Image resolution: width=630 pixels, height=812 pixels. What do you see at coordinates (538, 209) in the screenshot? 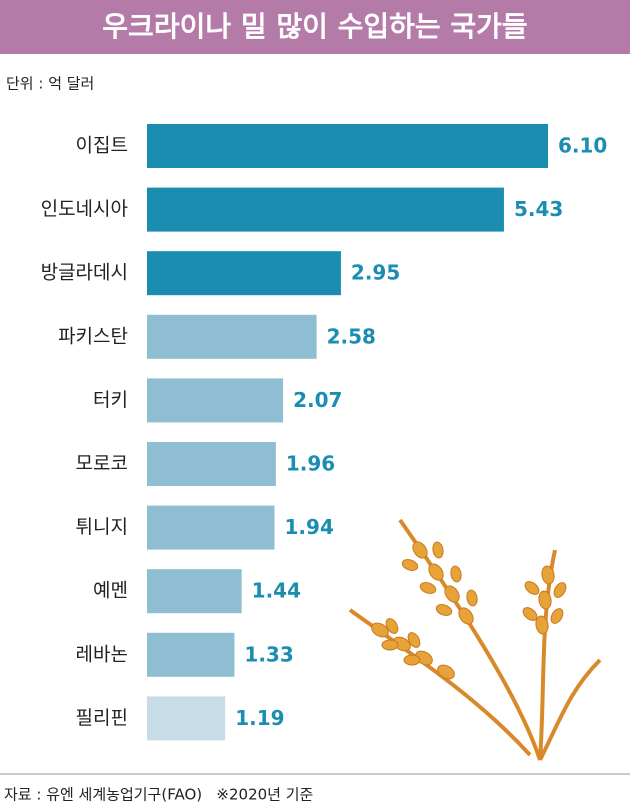
I see `value-label: 5.43` at bounding box center [538, 209].